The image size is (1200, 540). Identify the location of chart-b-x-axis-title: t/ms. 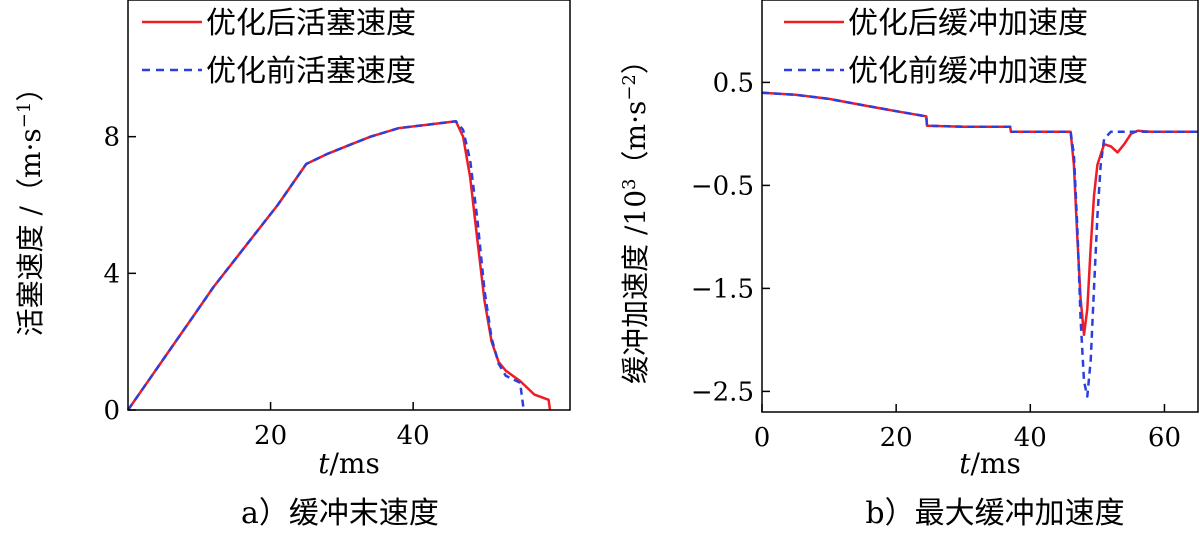
(990, 463).